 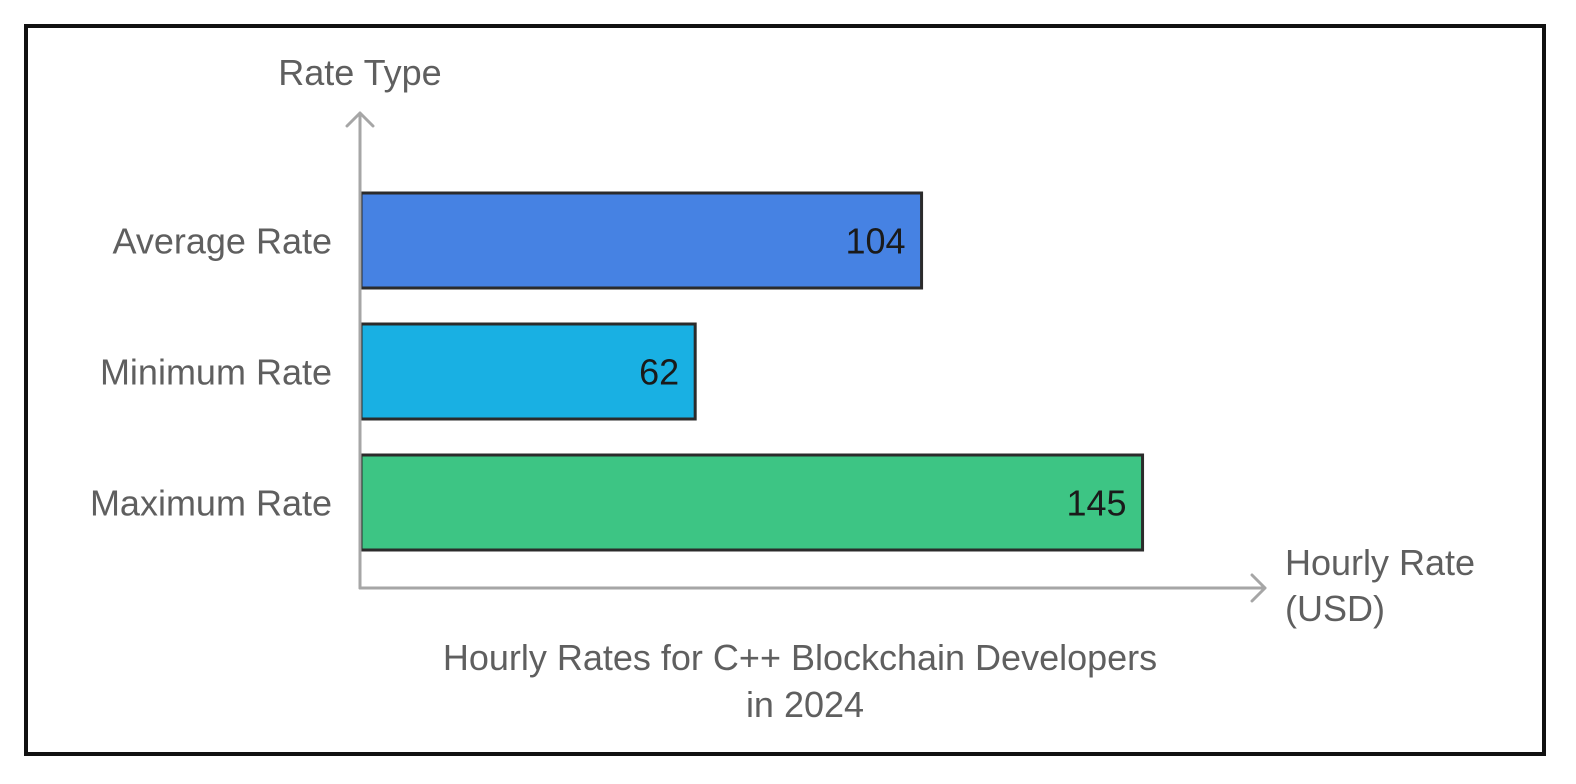 What do you see at coordinates (528, 371) in the screenshot?
I see `bar-minimum-rate` at bounding box center [528, 371].